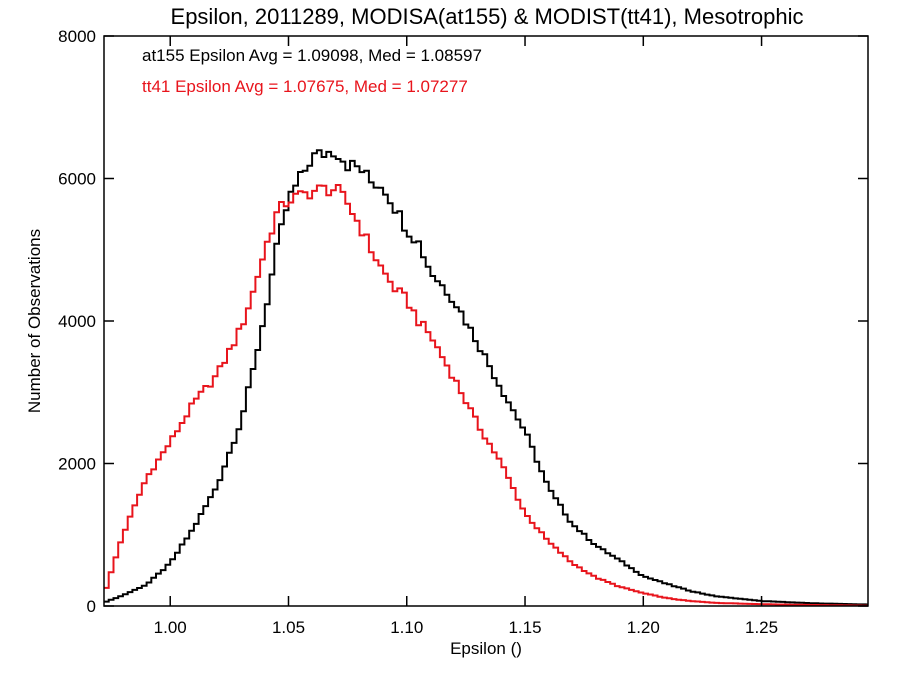  Describe the element at coordinates (77, 321) in the screenshot. I see `y-tick-label: 4000` at that location.